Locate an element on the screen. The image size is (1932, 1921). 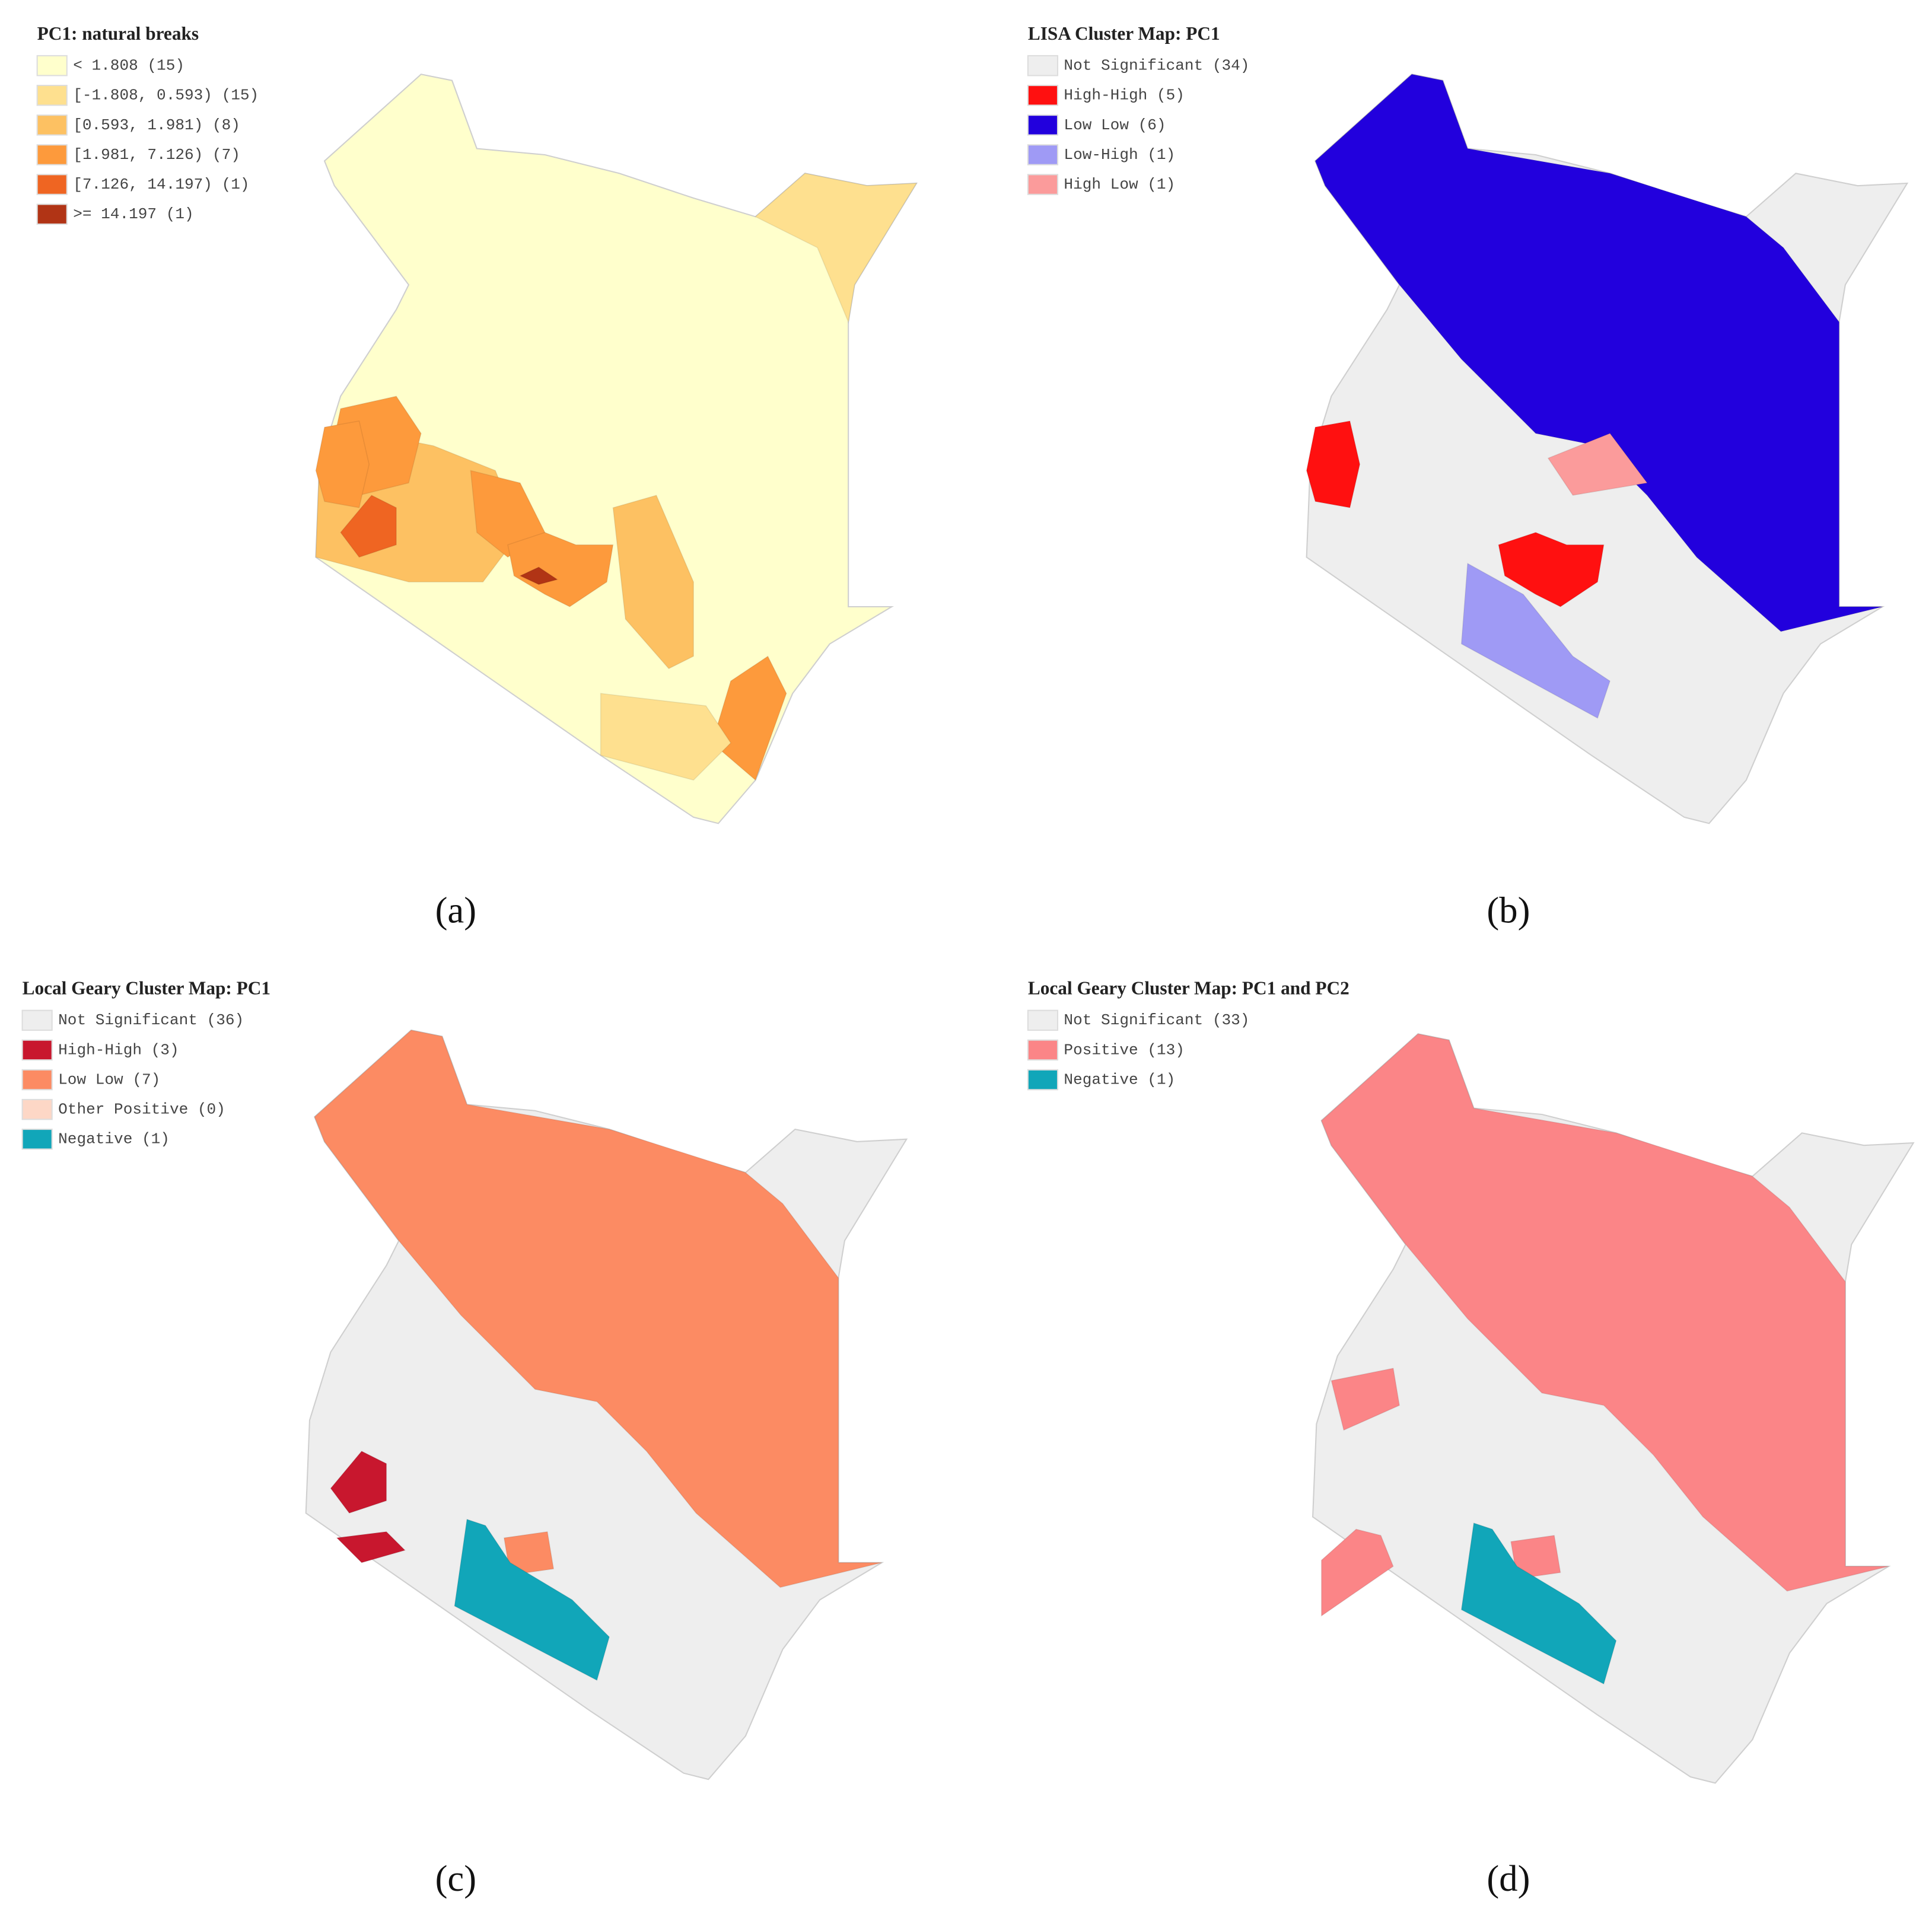
legend-title: Local Geary Cluster Map: PC1 is located at coordinates (146, 987).